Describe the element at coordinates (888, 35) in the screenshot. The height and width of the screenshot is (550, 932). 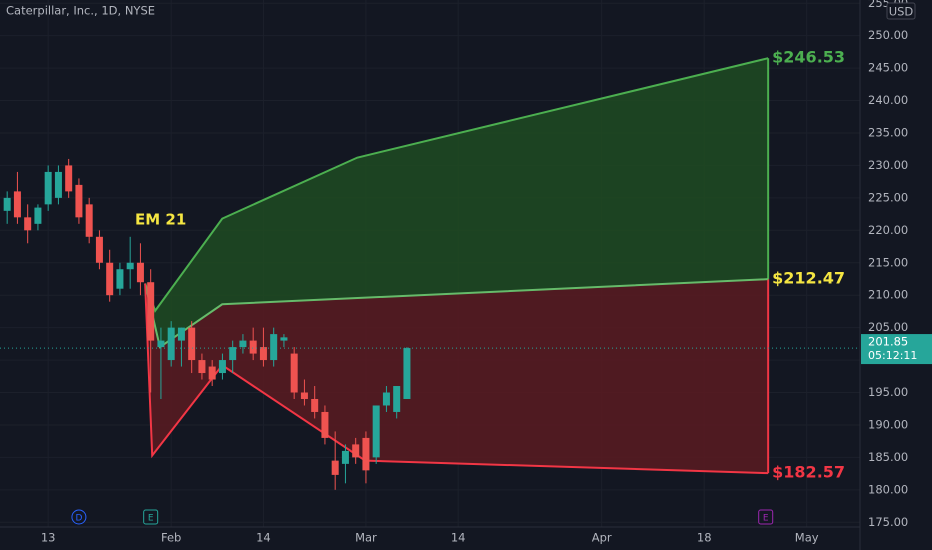
I see `y-tick-label: 250.00` at that location.